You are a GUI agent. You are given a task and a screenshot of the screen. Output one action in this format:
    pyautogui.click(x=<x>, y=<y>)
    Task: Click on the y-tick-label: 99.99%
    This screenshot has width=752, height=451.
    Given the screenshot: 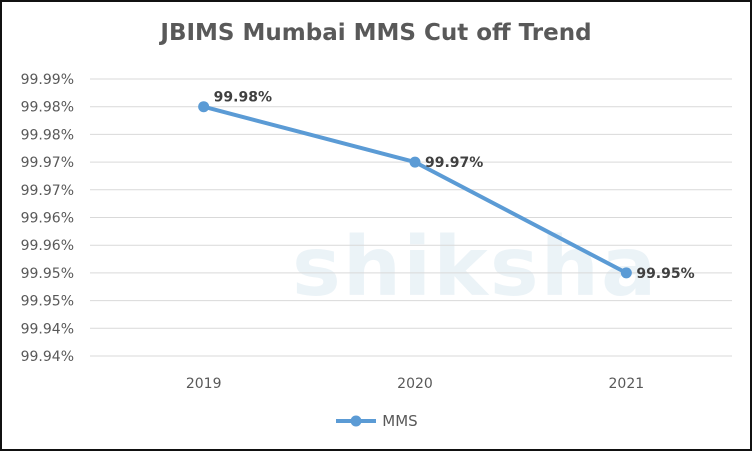 What is the action you would take?
    pyautogui.click(x=47, y=80)
    